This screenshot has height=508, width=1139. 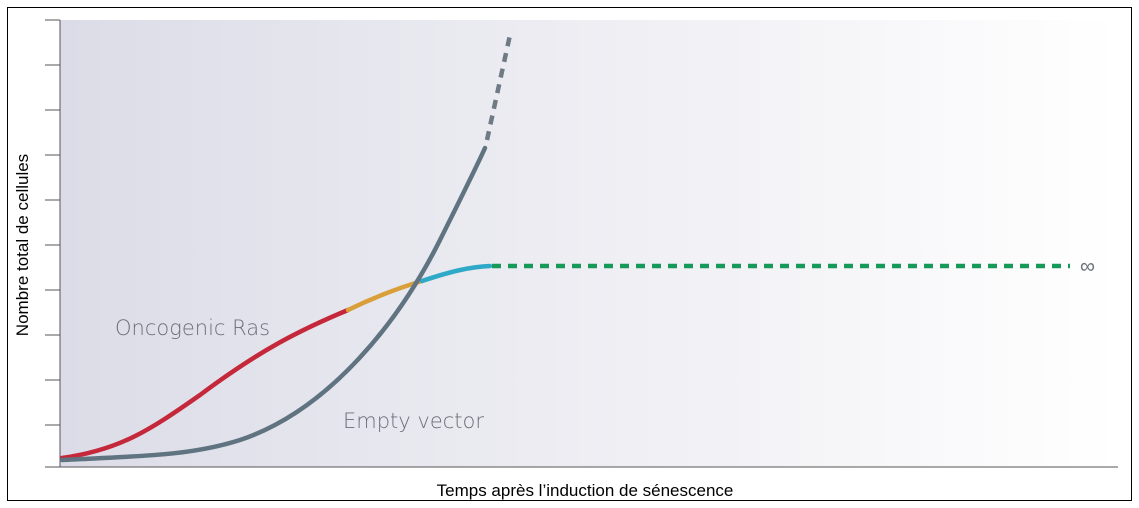 I want to click on y-axis-label: Nombre total de cellules, so click(x=22, y=245).